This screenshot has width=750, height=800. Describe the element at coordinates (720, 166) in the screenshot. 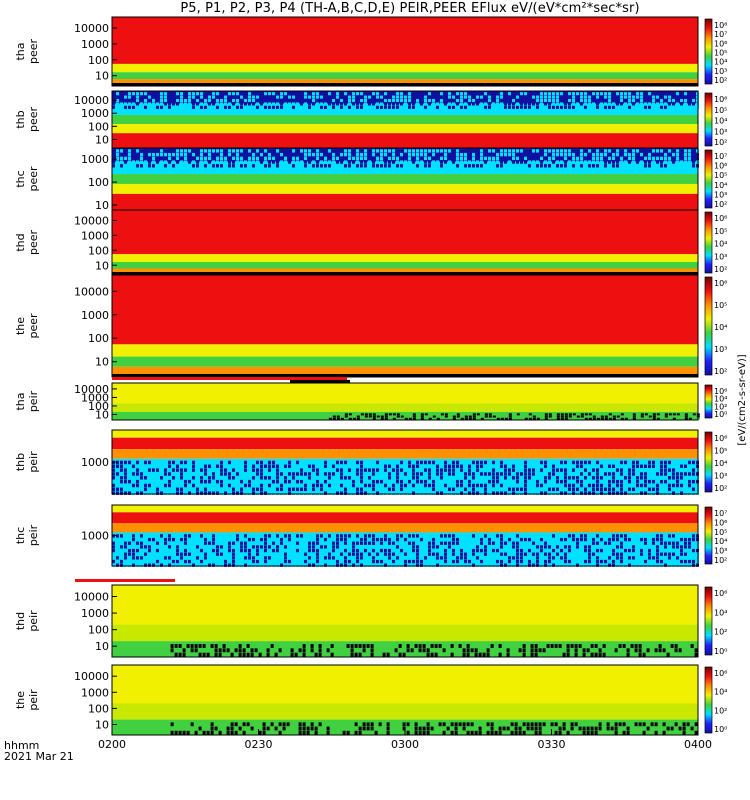

I see `colorbar-tick-label: 10⁶` at that location.